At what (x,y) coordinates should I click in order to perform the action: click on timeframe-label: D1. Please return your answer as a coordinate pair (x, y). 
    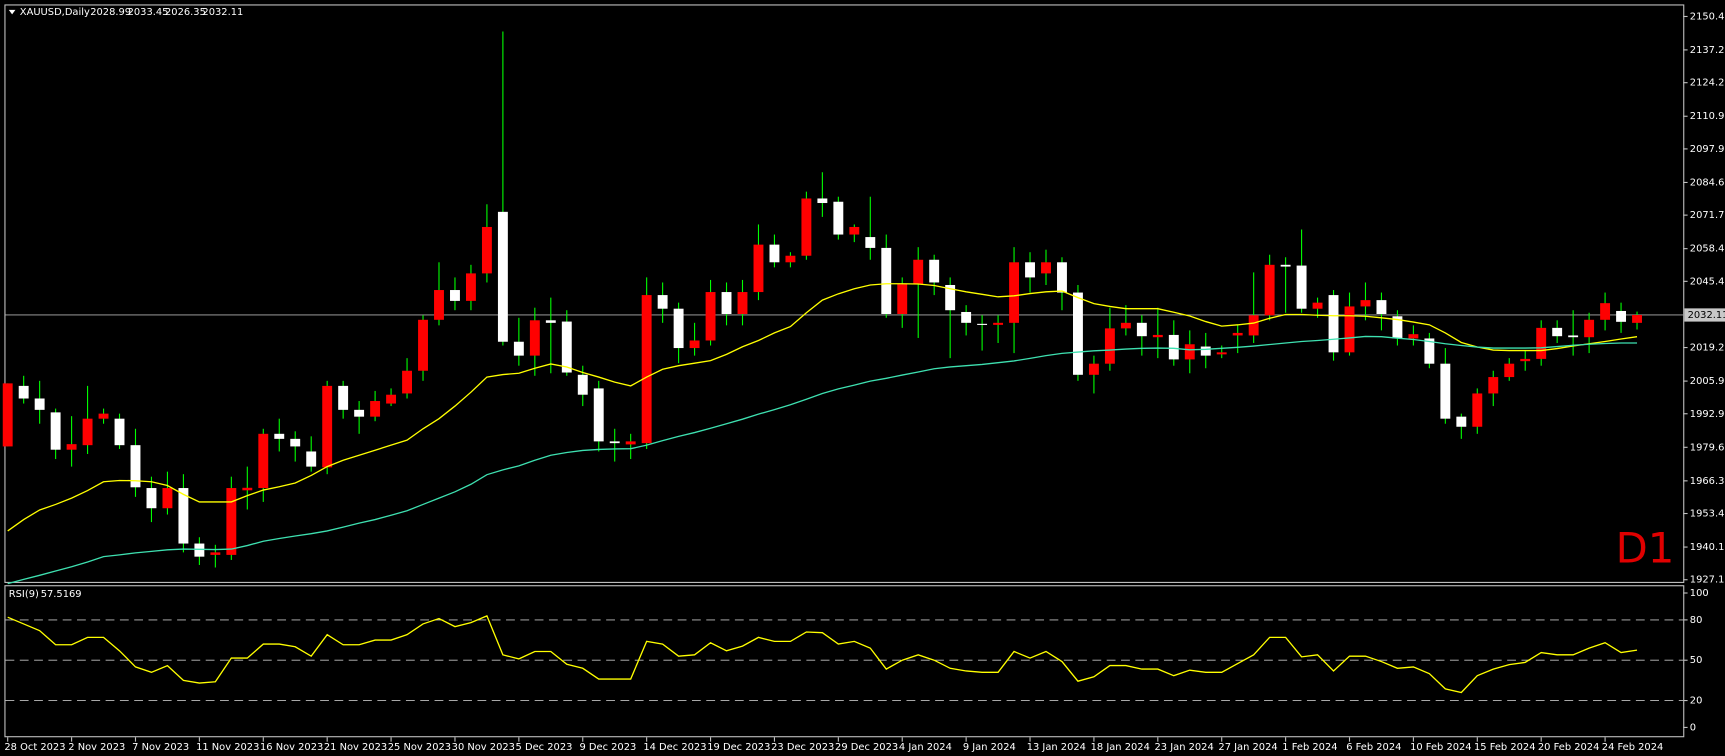
    Looking at the image, I should click on (1645, 547).